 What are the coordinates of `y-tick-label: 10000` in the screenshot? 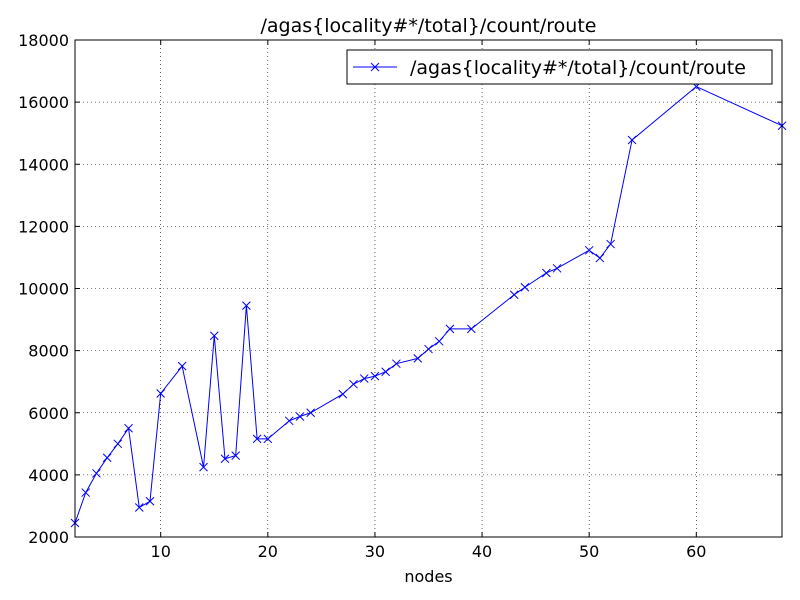 It's located at (43, 289).